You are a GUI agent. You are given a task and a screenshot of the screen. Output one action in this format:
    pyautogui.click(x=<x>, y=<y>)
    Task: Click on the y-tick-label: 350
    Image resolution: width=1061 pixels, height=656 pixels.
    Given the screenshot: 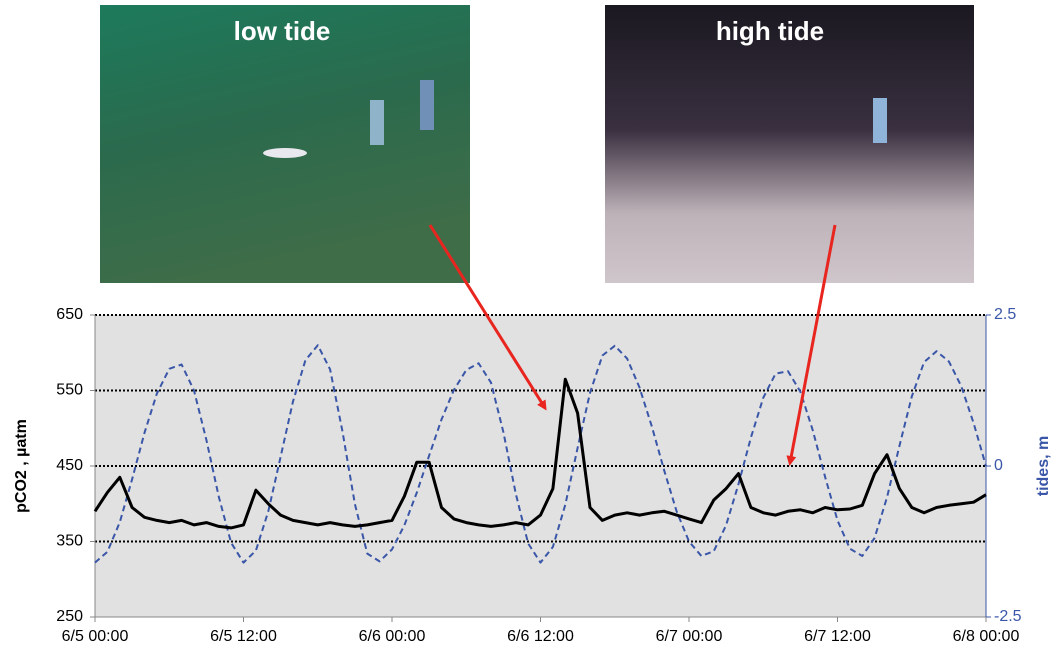 What is the action you would take?
    pyautogui.click(x=69, y=541)
    